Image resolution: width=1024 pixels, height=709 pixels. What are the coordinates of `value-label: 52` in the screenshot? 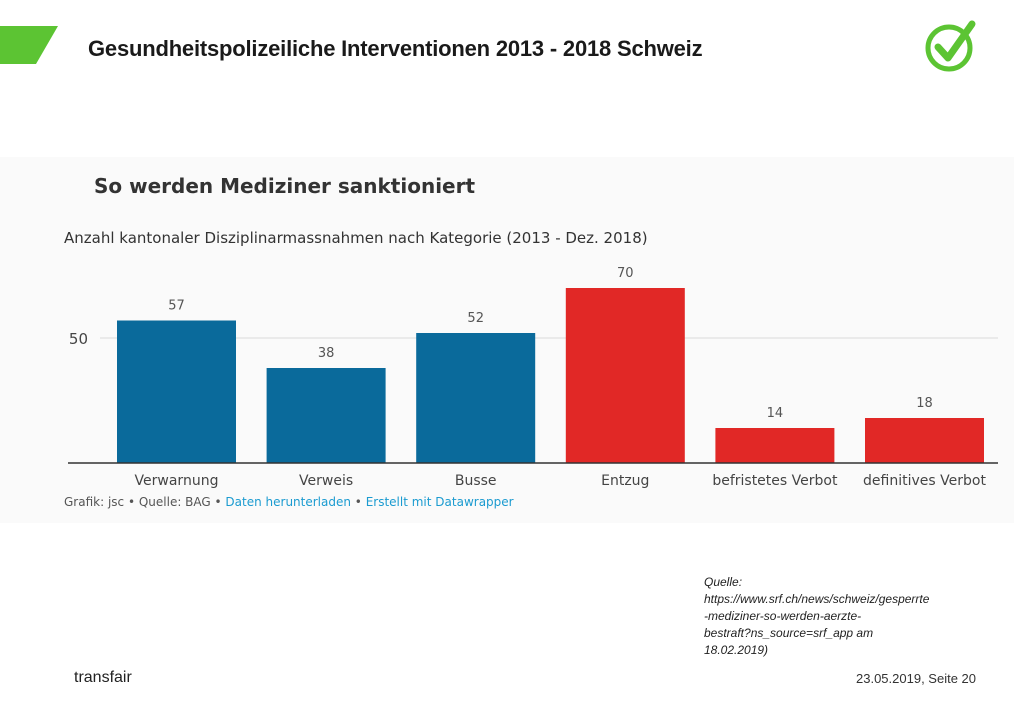 It's located at (475, 318).